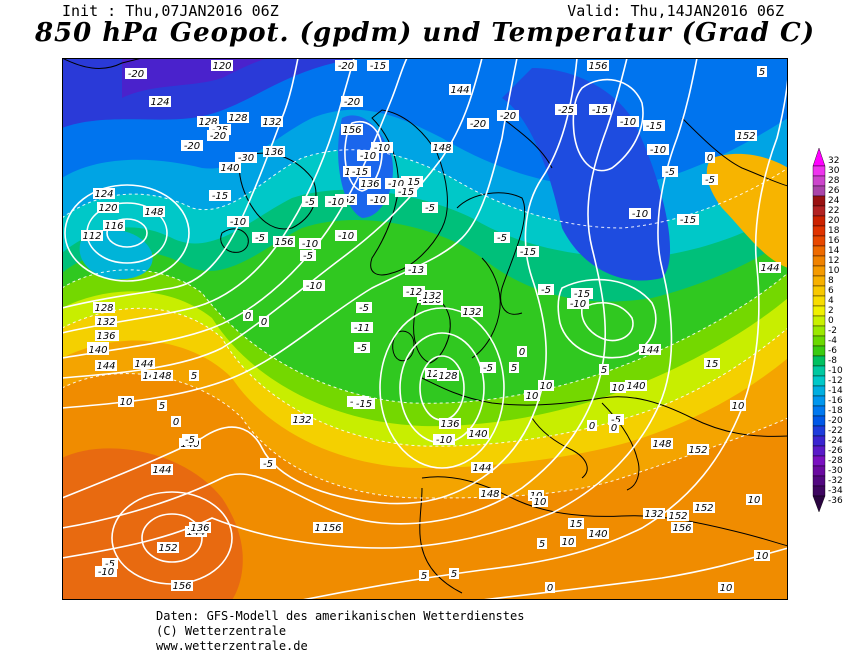 This screenshot has height=657, width=850. What do you see at coordinates (661, 444) in the screenshot?
I see `geopotential-label: 148` at bounding box center [661, 444].